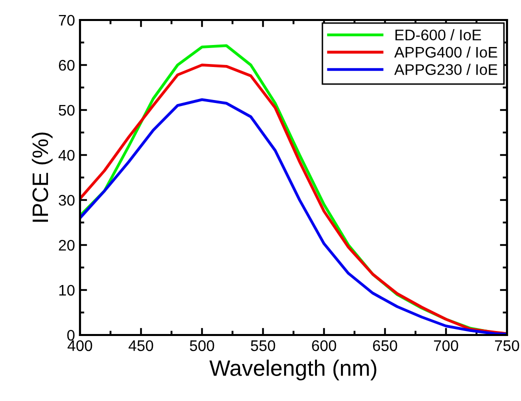 The height and width of the screenshot is (401, 521). I want to click on x-tick-label: 450, so click(141, 346).